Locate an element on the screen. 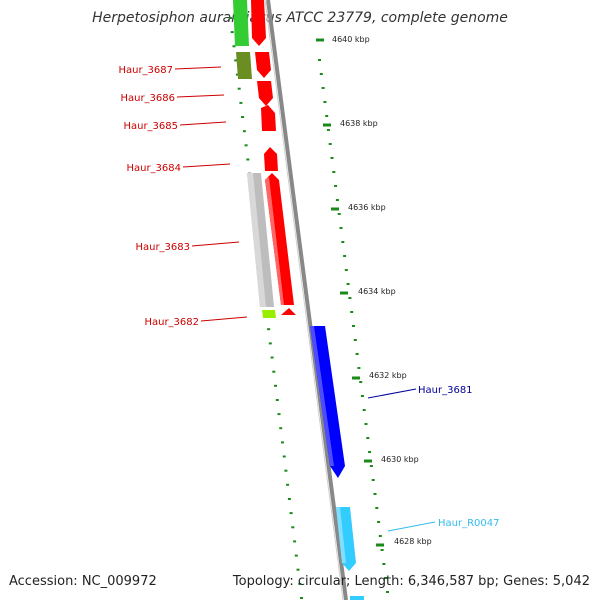 The width and height of the screenshot is (600, 600). label-haur-3687: Haur_3687 is located at coordinates (170, 70).